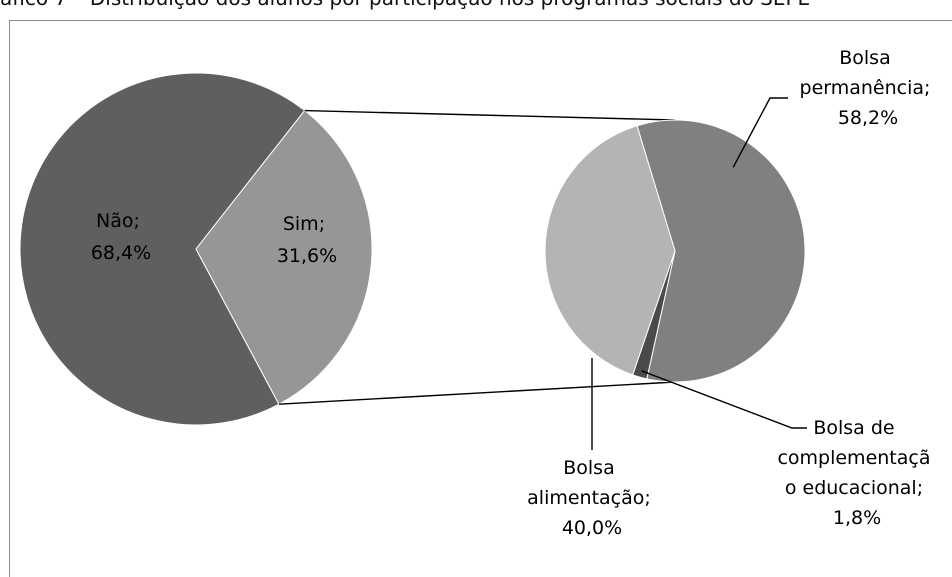  Describe the element at coordinates (721, 251) in the screenshot. I see `pie-slice-bolsa-permanencia` at that location.